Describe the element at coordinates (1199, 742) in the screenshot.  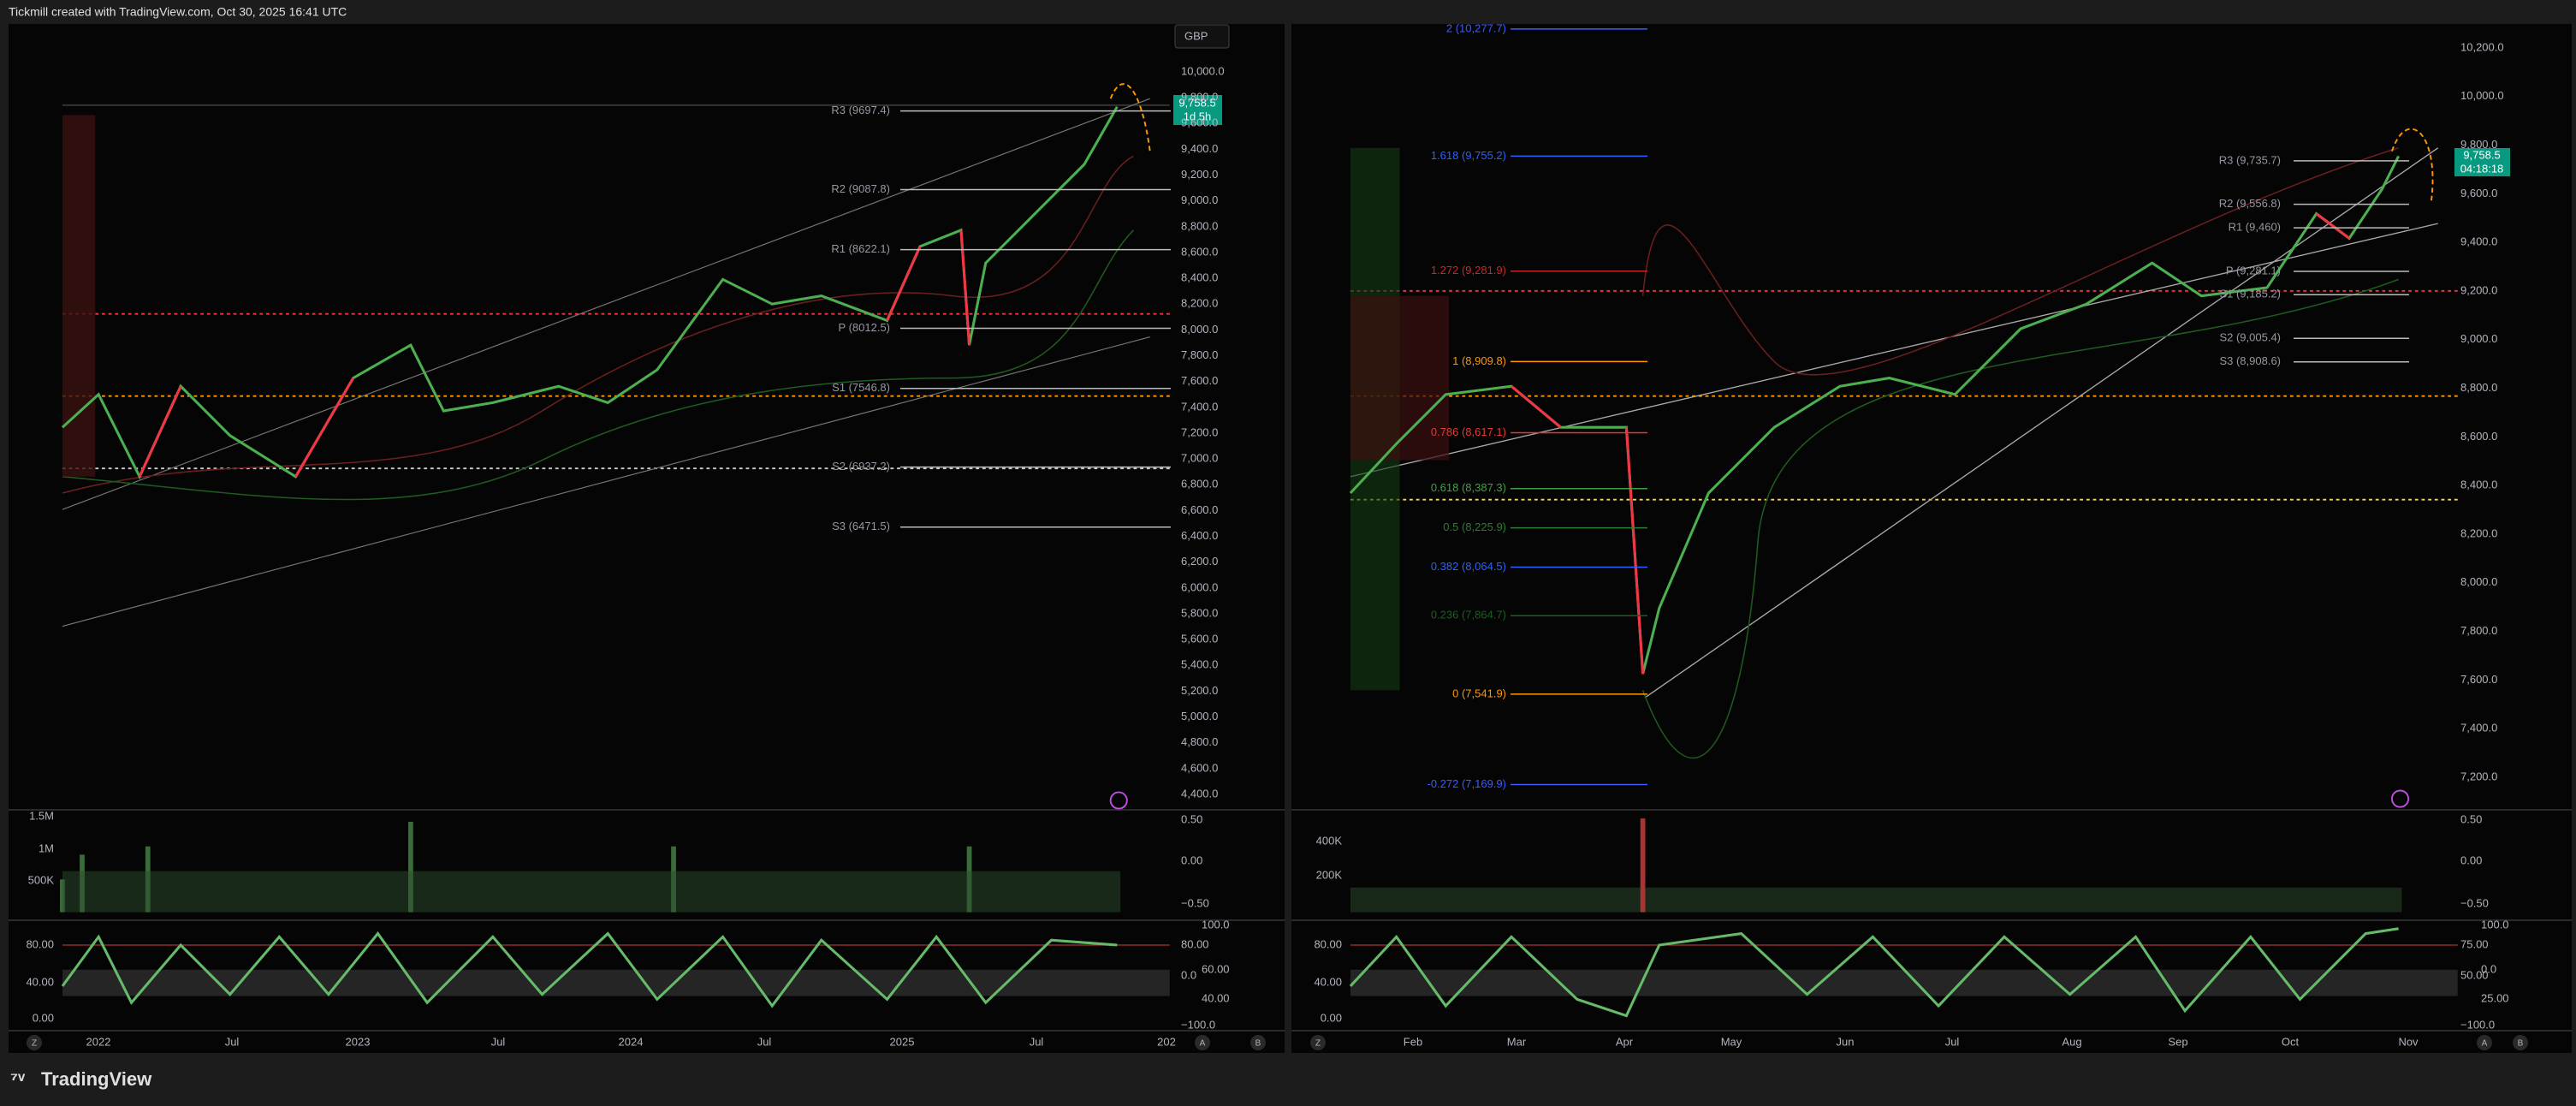
I see `price-tick-label: 4,800.0` at that location.